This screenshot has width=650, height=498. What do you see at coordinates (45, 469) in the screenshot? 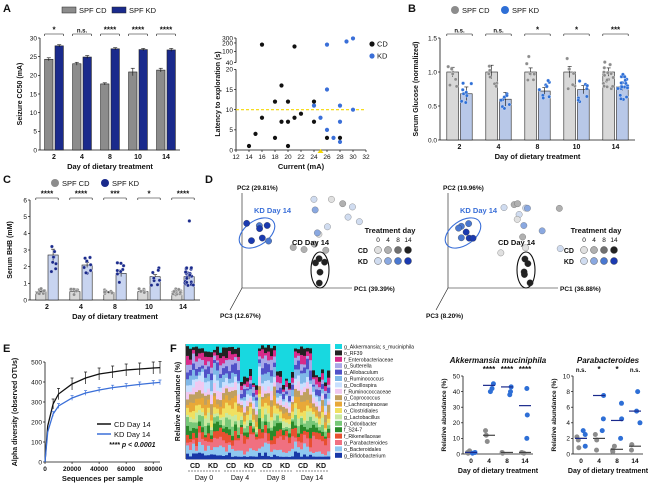
I see `x-tick-label: 0` at bounding box center [45, 469].